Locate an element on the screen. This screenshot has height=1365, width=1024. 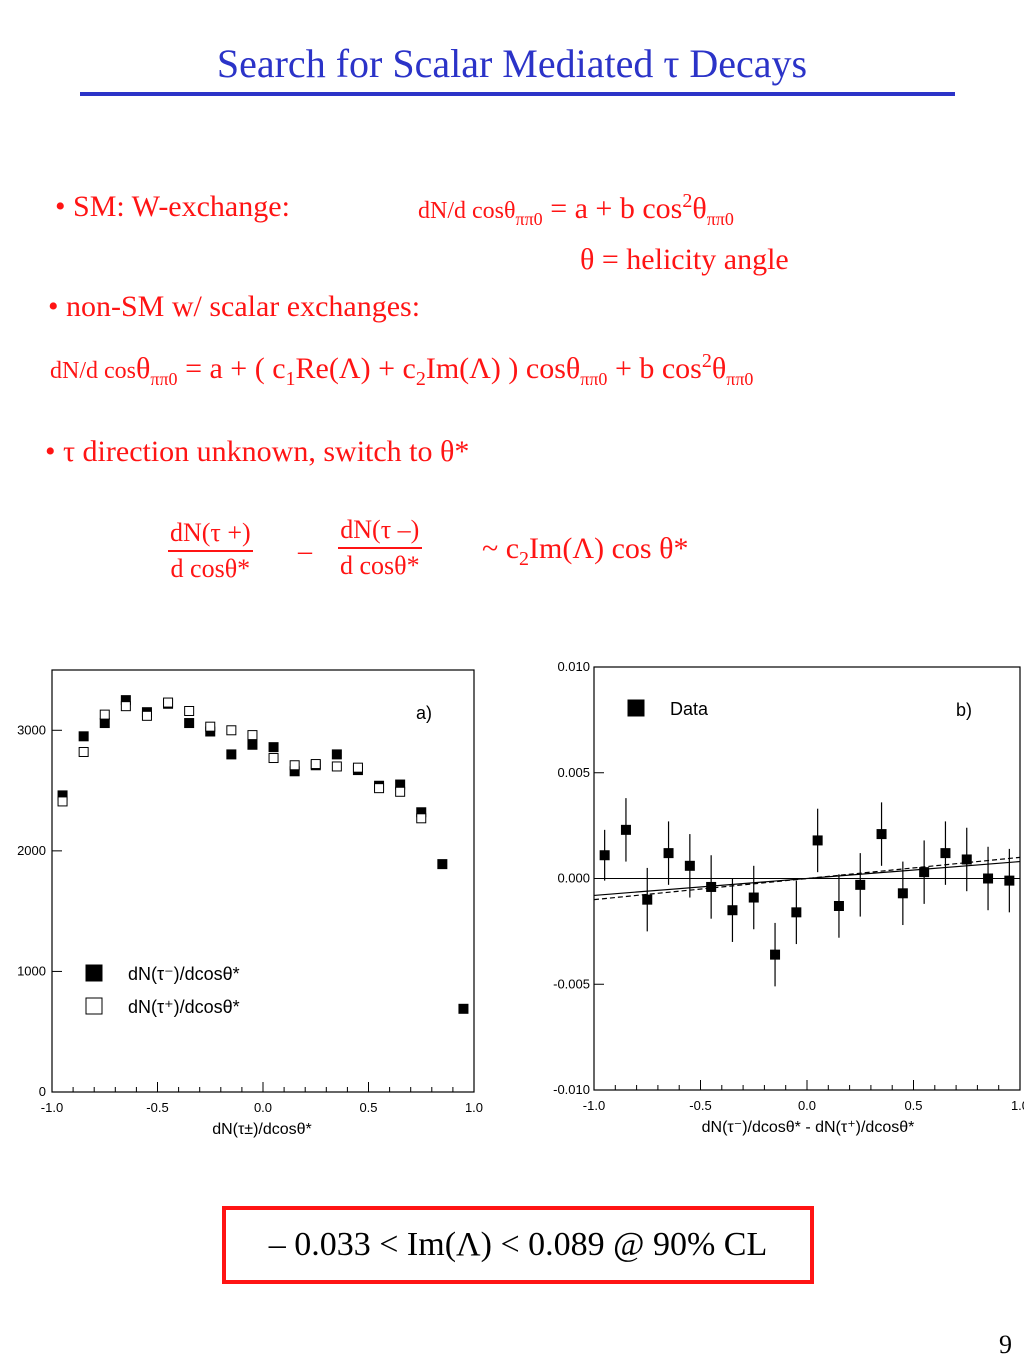
nonsm-label: • non-SM w/ scalar exchanges: is located at coordinates (234, 306).